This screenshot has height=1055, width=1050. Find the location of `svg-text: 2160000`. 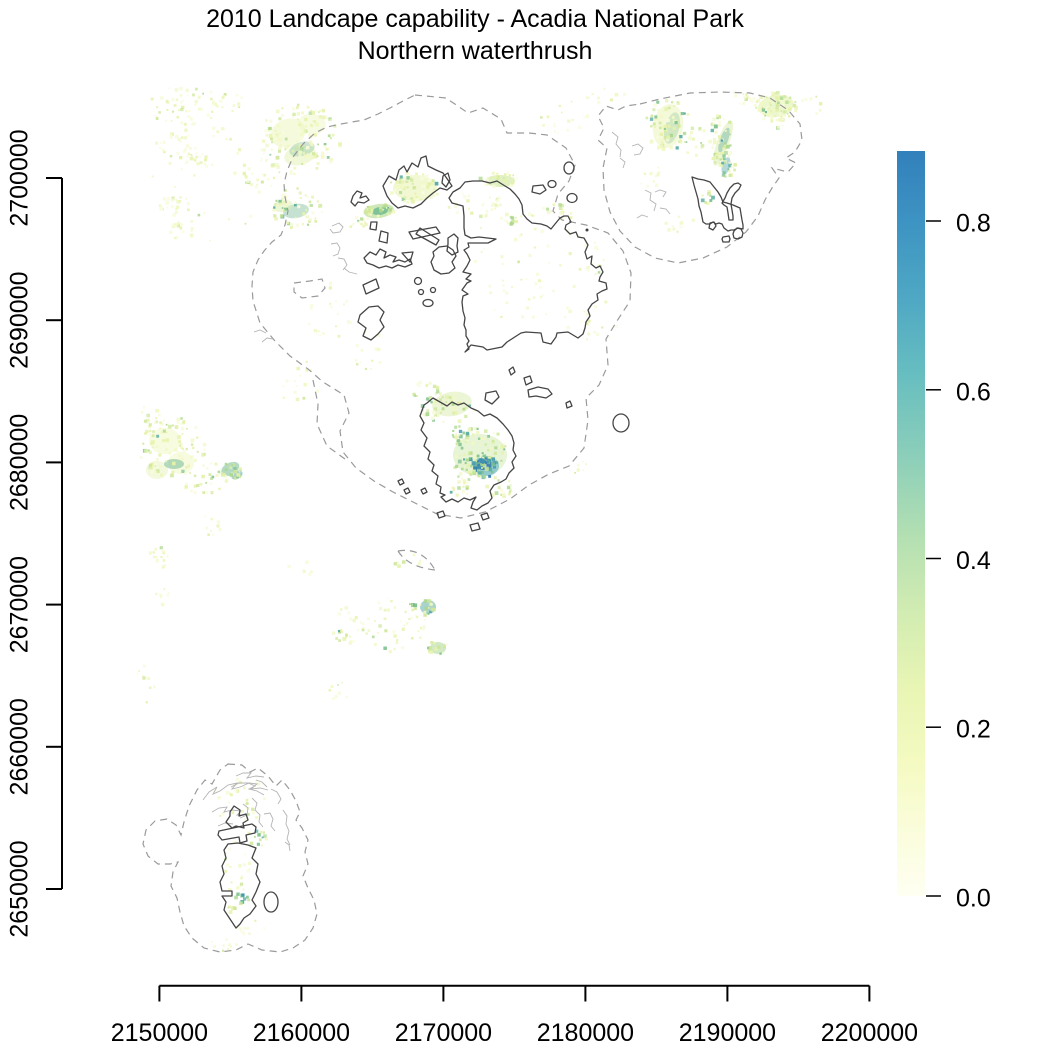

svg-text: 2160000 is located at coordinates (301, 1033).